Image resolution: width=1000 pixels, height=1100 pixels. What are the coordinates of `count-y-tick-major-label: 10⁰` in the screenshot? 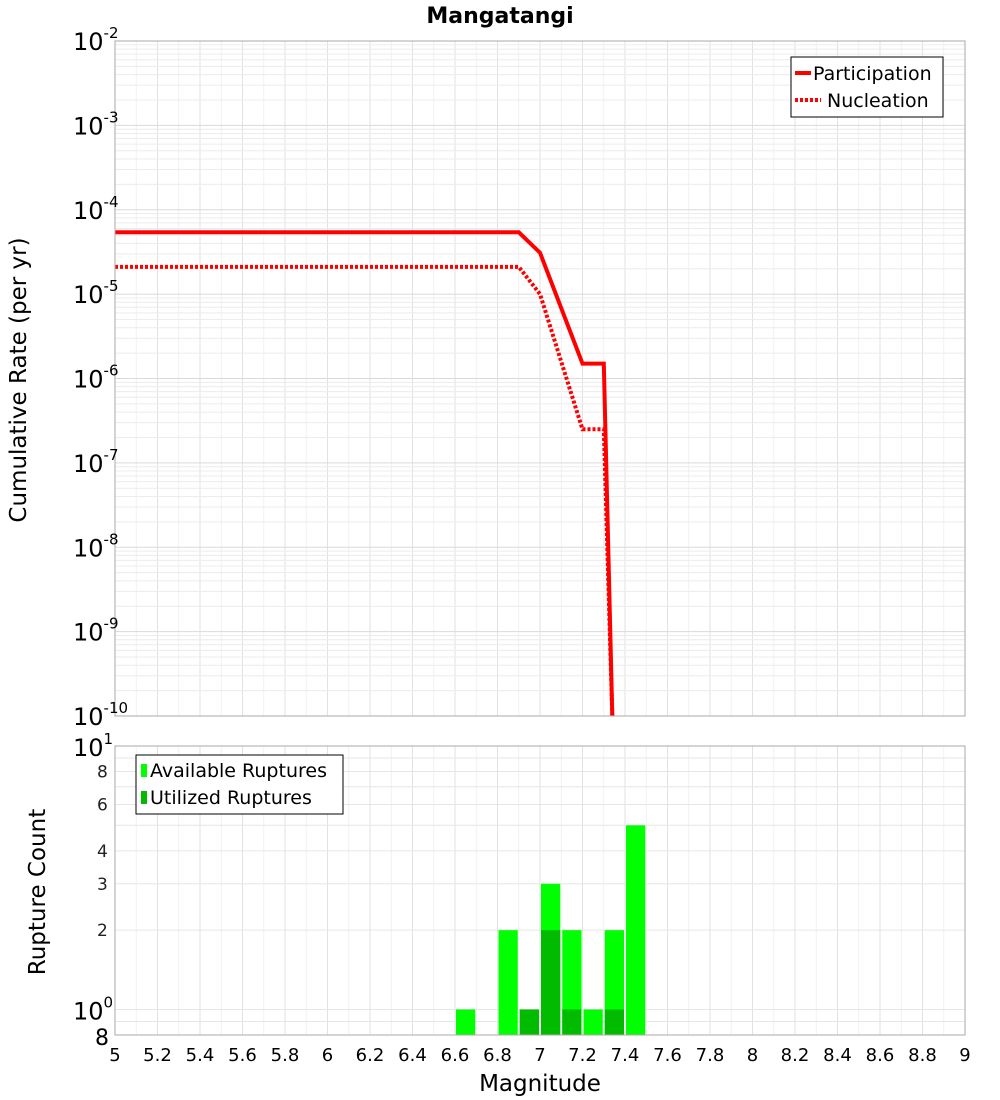 It's located at (93, 1009).